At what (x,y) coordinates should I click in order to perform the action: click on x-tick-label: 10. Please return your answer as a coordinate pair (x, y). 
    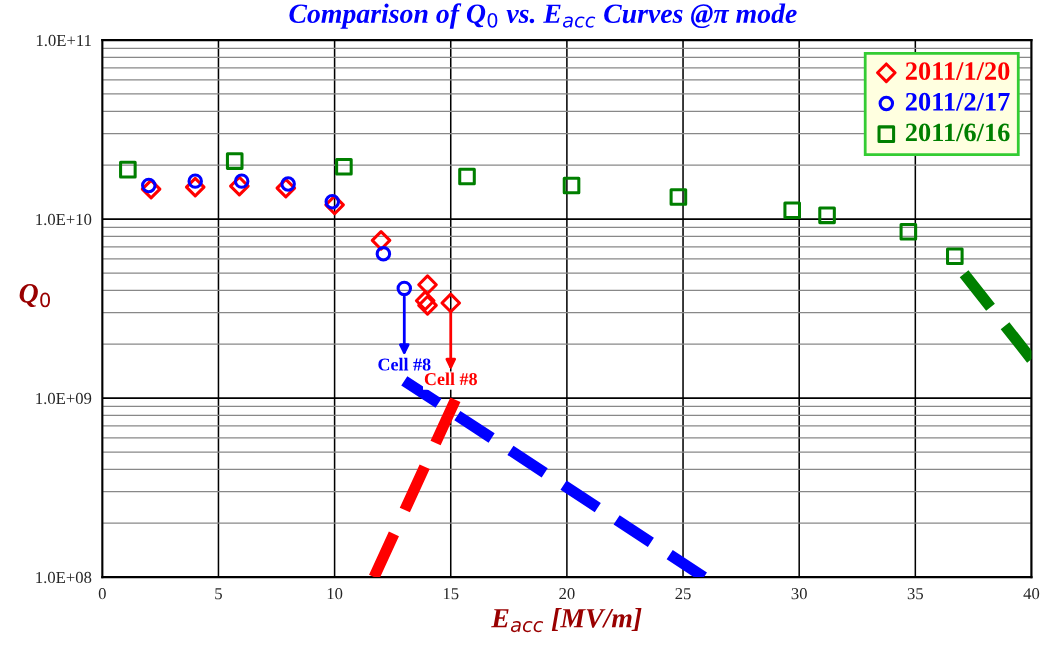
    Looking at the image, I should click on (335, 594).